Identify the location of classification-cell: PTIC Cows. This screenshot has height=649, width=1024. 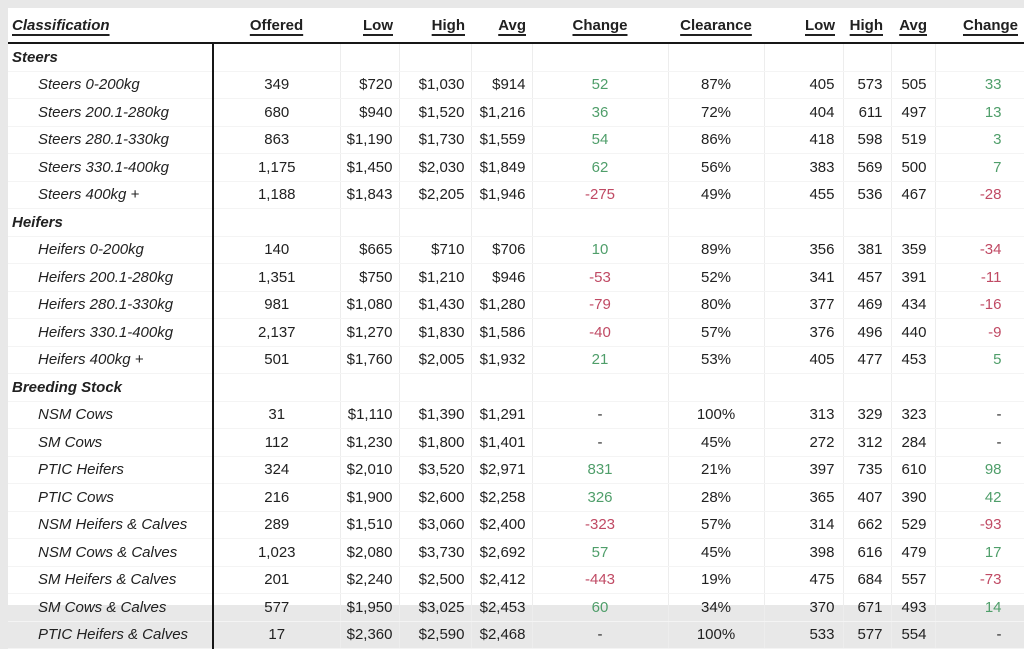
(111, 497).